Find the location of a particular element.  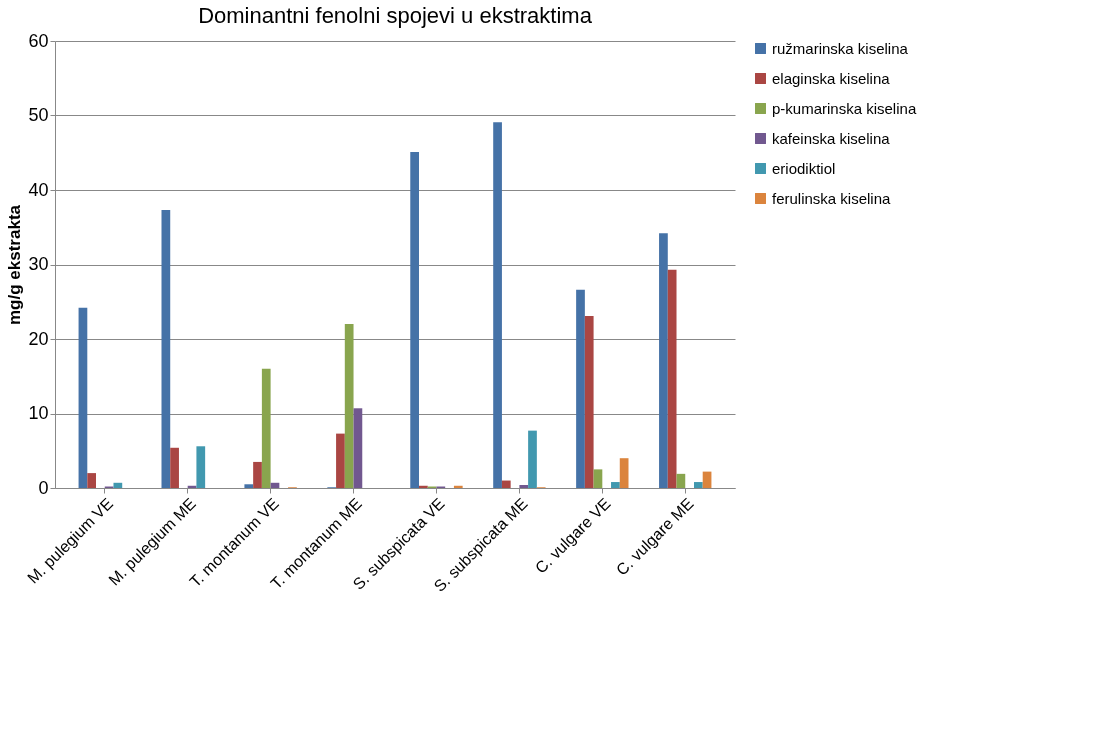

legend-label: kafeinska kiselina is located at coordinates (831, 138).